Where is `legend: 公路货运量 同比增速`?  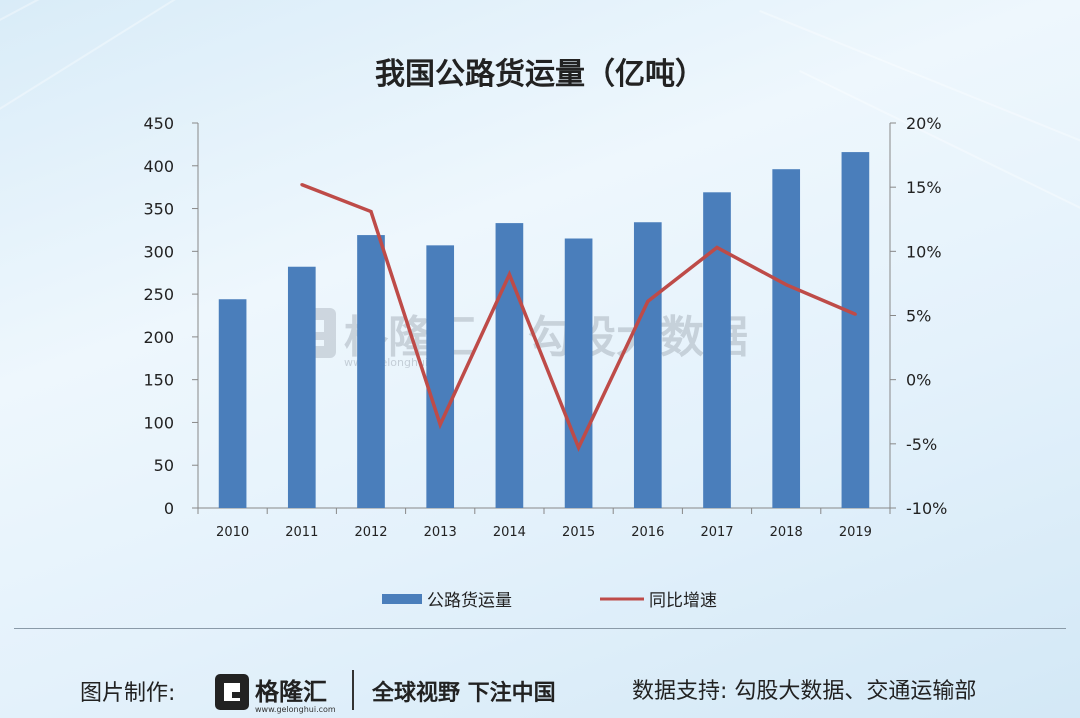 legend: 公路货运量 同比增速 is located at coordinates (549, 601).